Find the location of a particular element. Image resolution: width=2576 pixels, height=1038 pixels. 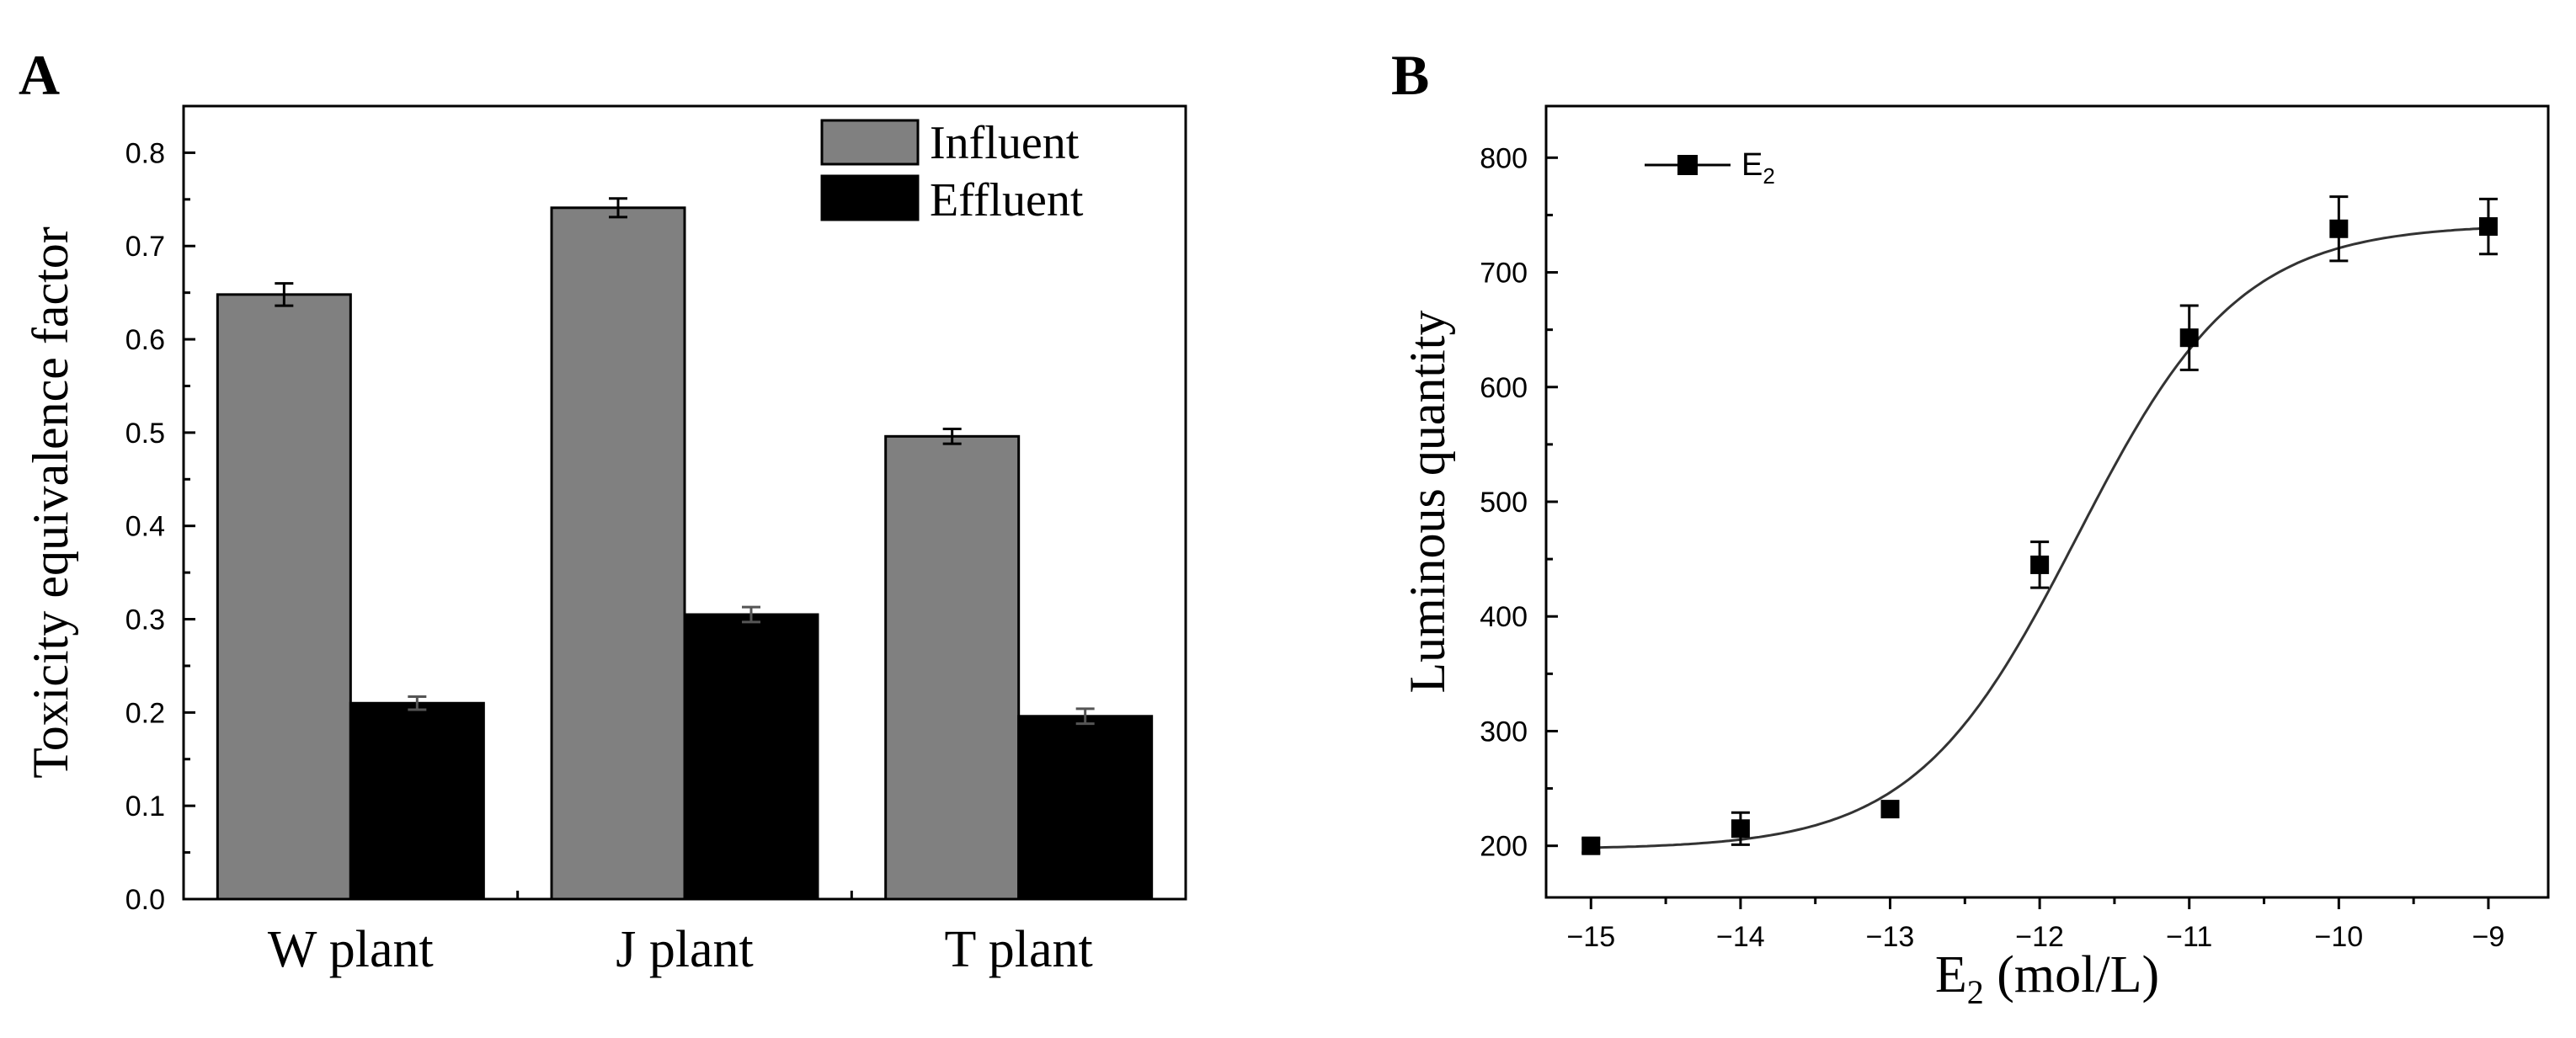

x-tick-label: −12 is located at coordinates (2039, 937).